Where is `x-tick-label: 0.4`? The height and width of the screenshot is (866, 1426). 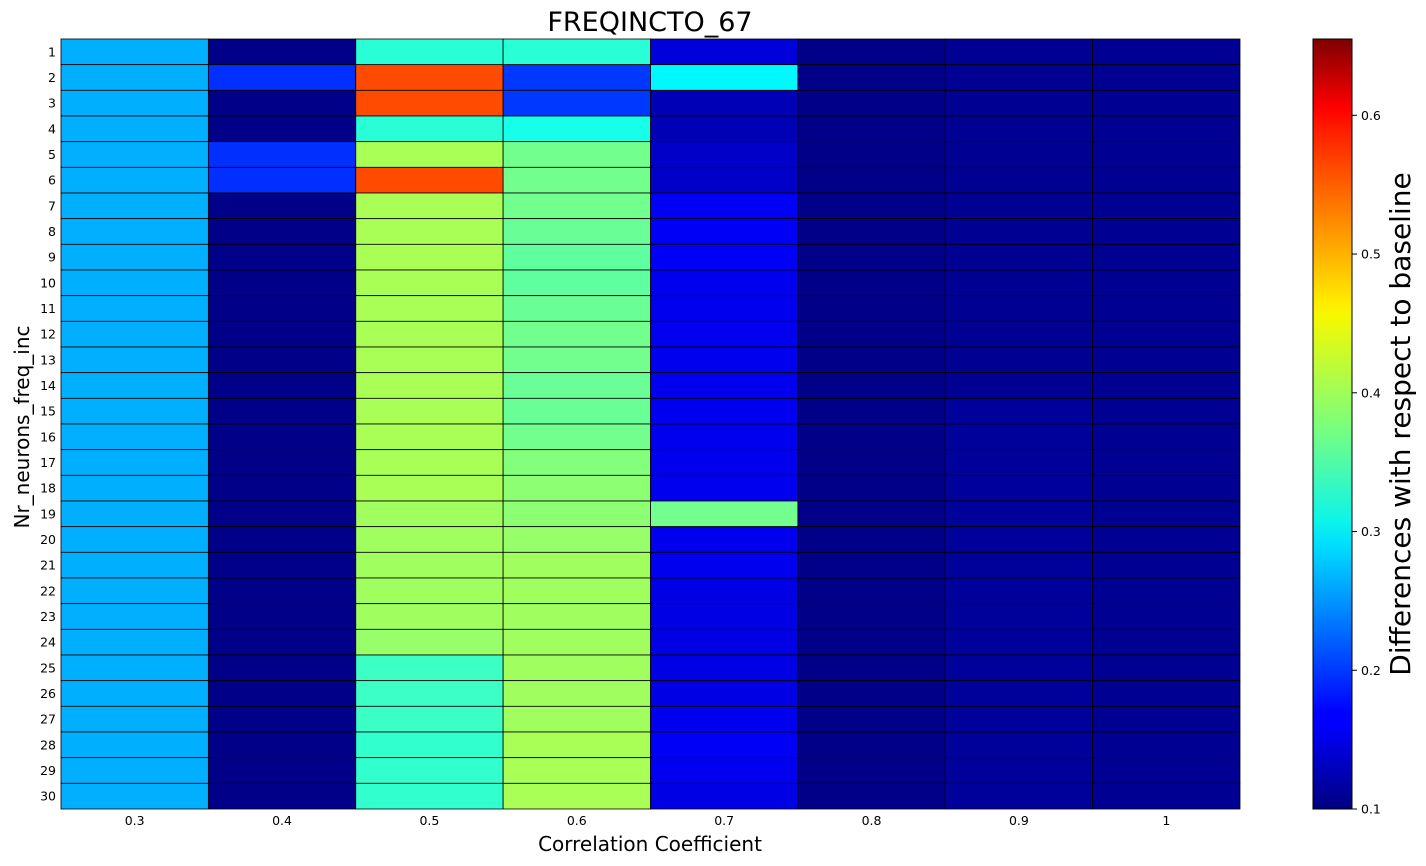 x-tick-label: 0.4 is located at coordinates (282, 820).